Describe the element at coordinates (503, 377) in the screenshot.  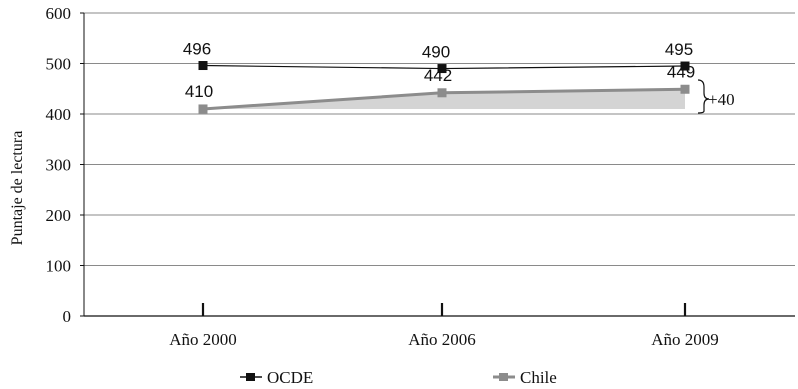
I see `legend-marker-chile` at that location.